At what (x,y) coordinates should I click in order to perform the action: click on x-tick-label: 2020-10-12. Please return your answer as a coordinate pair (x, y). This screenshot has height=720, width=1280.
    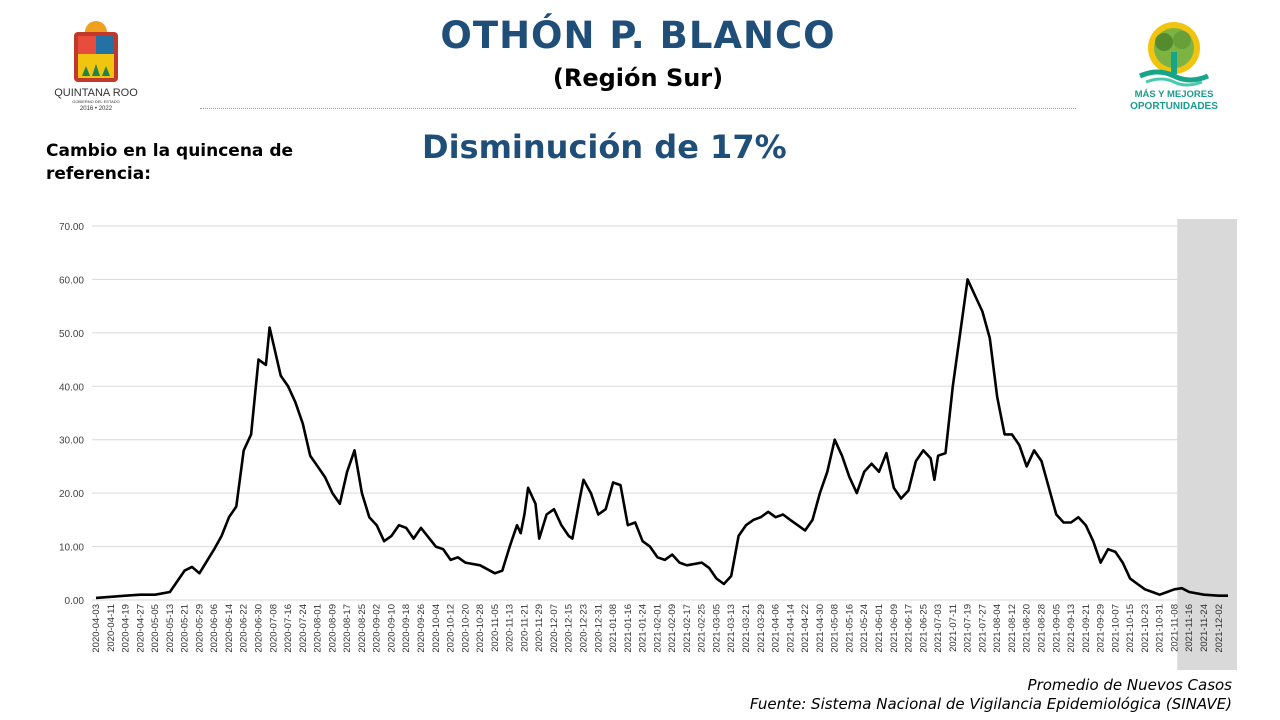
    Looking at the image, I should click on (451, 628).